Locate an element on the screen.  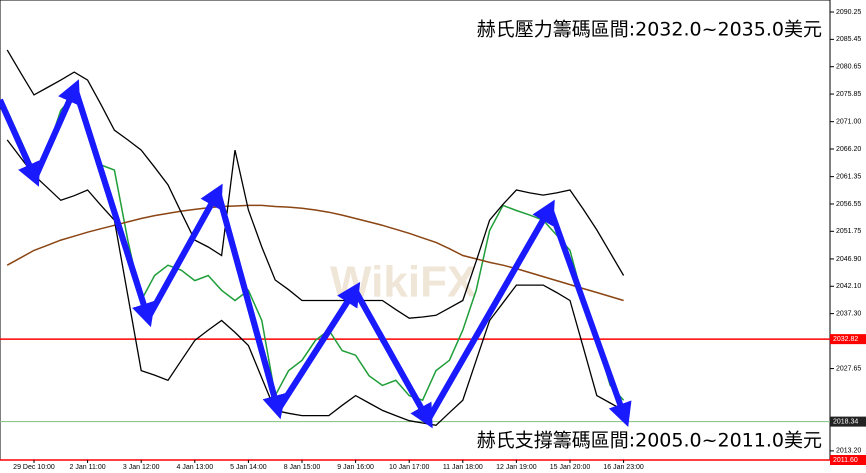
y-tick-label: 2037.30 is located at coordinates (848, 313).